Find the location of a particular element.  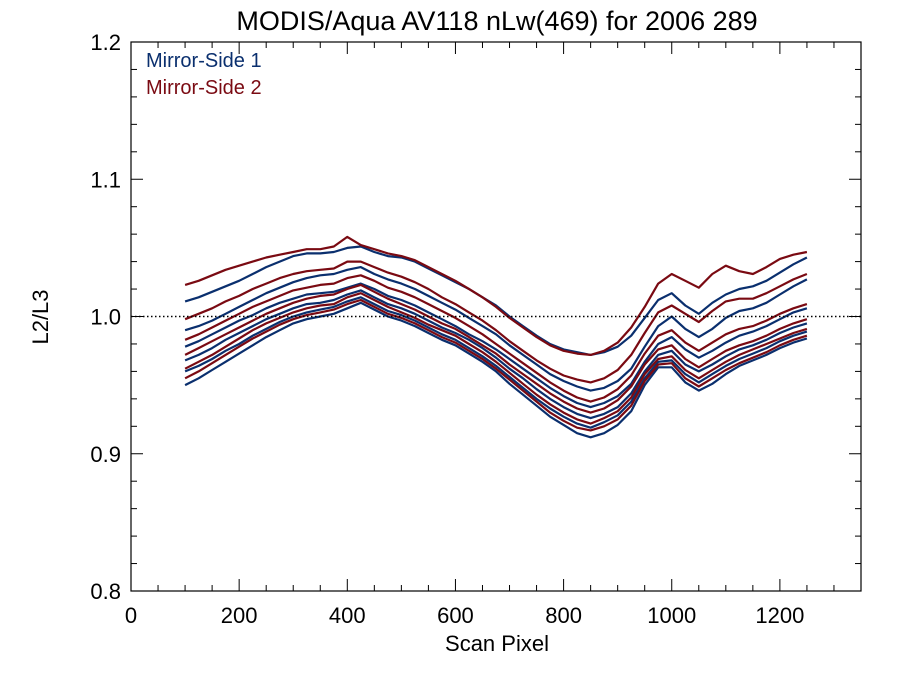

x-tick-label: 400 is located at coordinates (347, 615).